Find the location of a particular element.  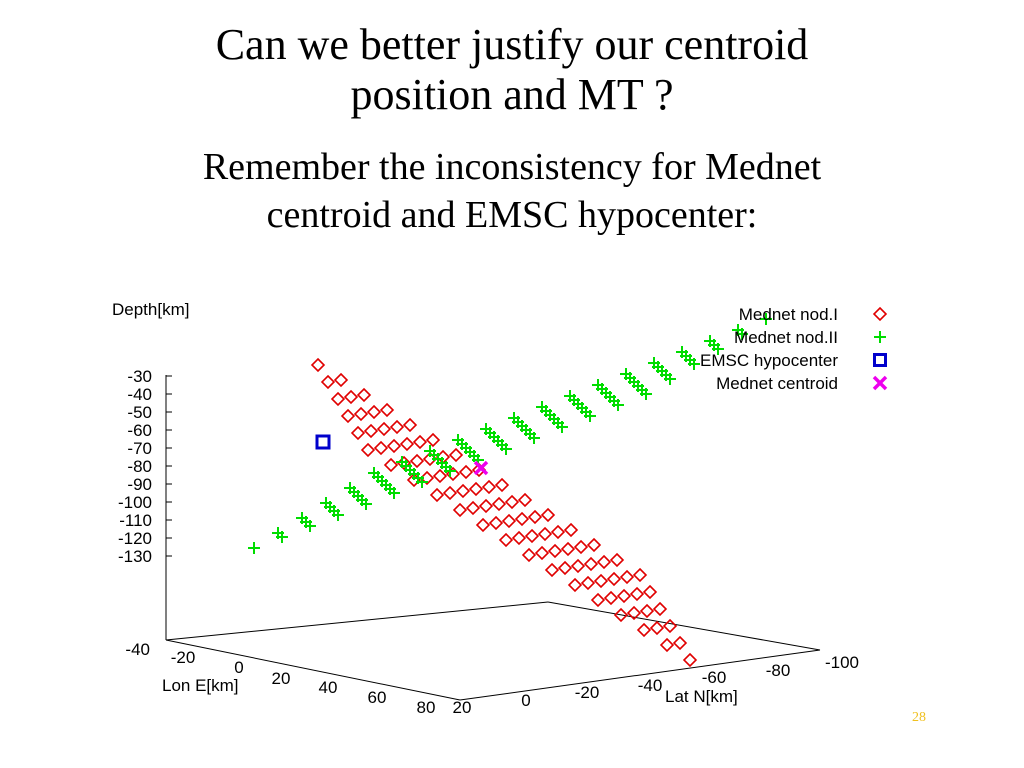

y-tick-labels: 20 0 -20 -40 -60 -80 -100 is located at coordinates (656, 685).